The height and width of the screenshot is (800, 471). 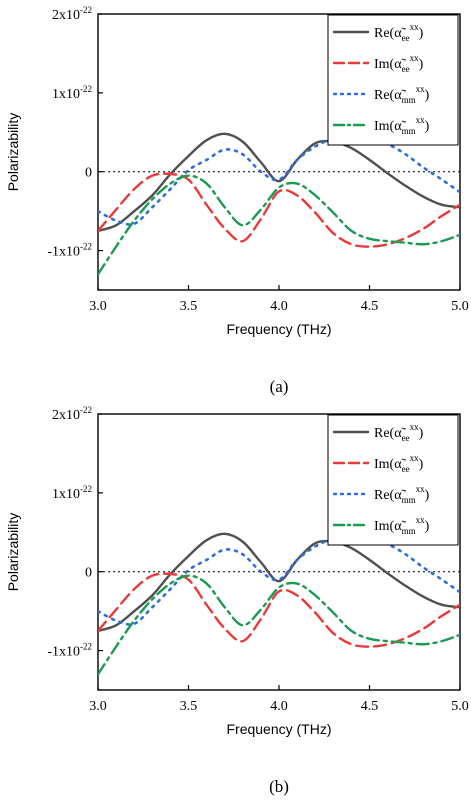 What do you see at coordinates (279, 386) in the screenshot?
I see `panel-label: (a)` at bounding box center [279, 386].